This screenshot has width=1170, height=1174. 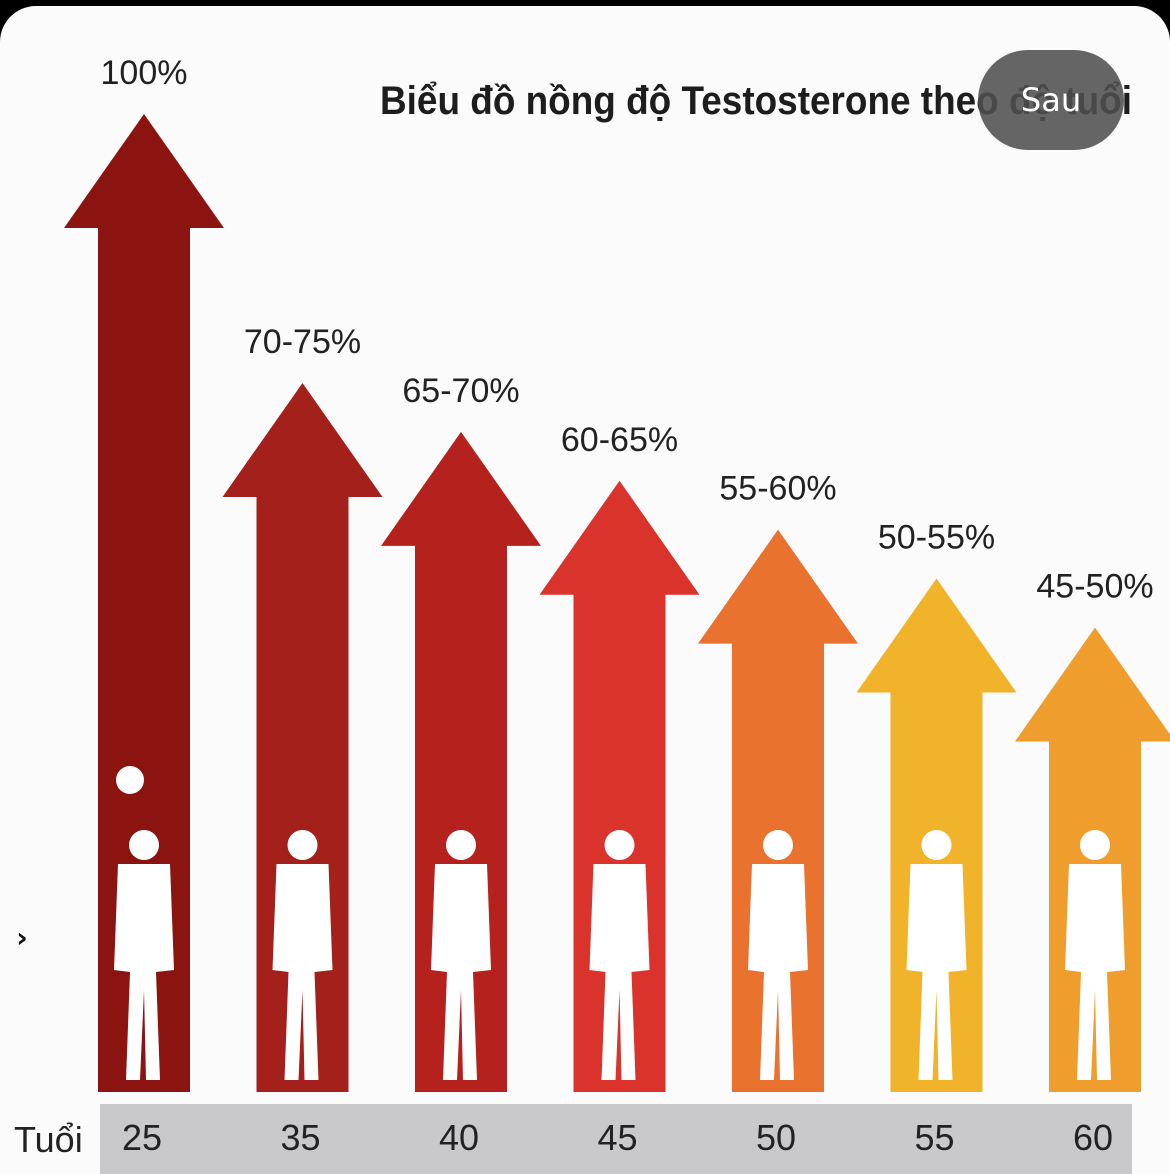 What do you see at coordinates (934, 1137) in the screenshot?
I see `age-tick-label: 55` at bounding box center [934, 1137].